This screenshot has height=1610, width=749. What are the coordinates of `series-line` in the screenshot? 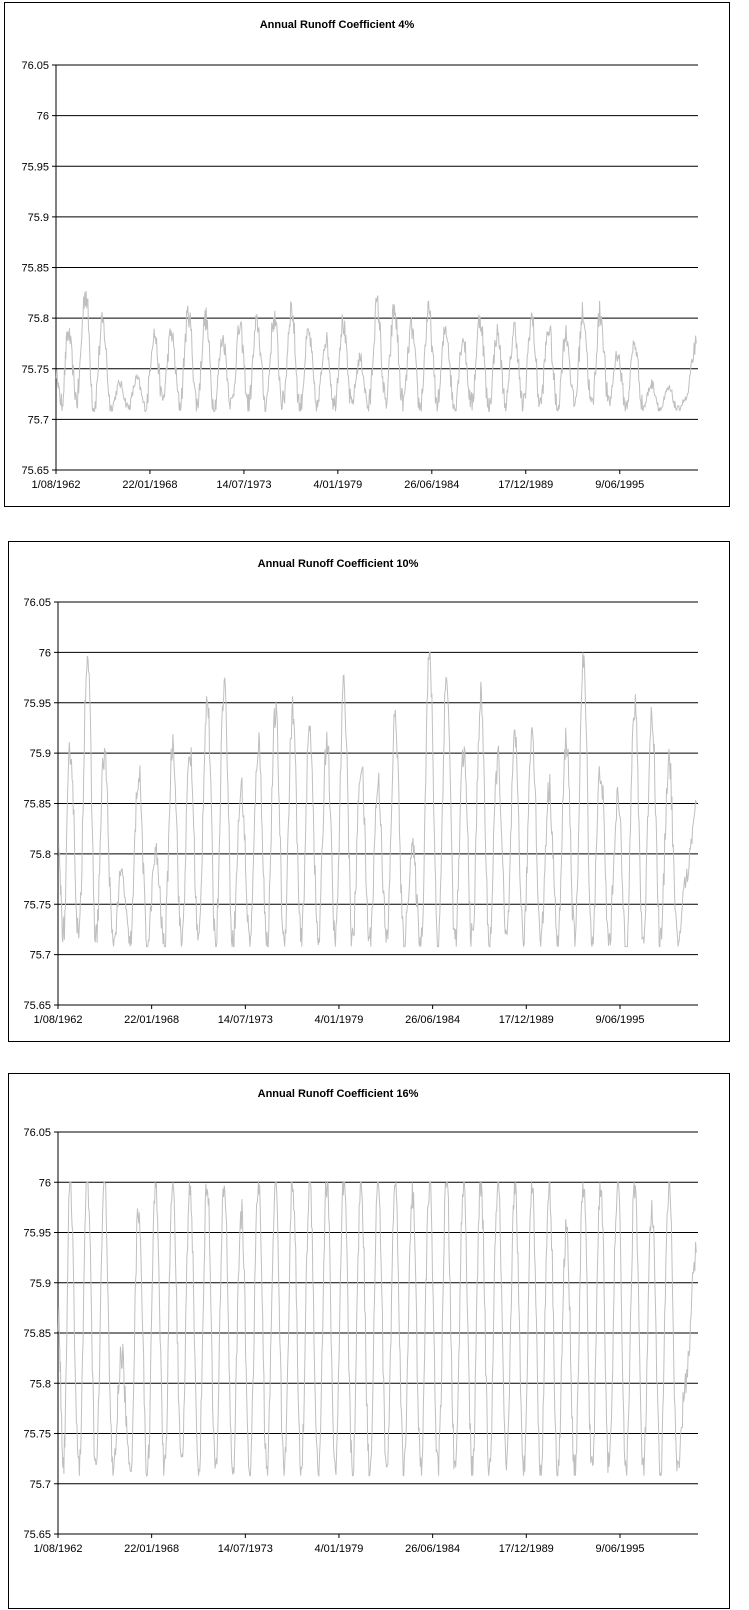 It's located at (376, 351).